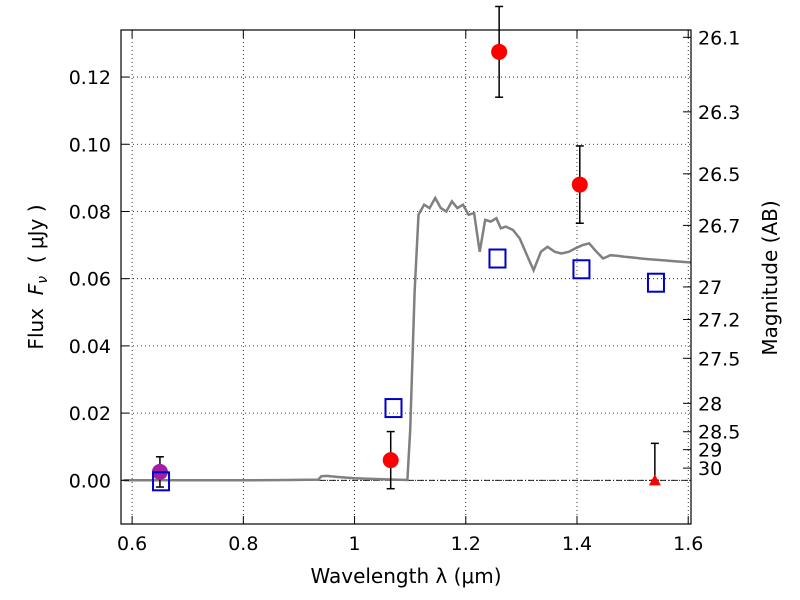 This screenshot has height=600, width=800. What do you see at coordinates (405, 576) in the screenshot?
I see `x-axis-label: Wavelength λ (μm)` at bounding box center [405, 576].